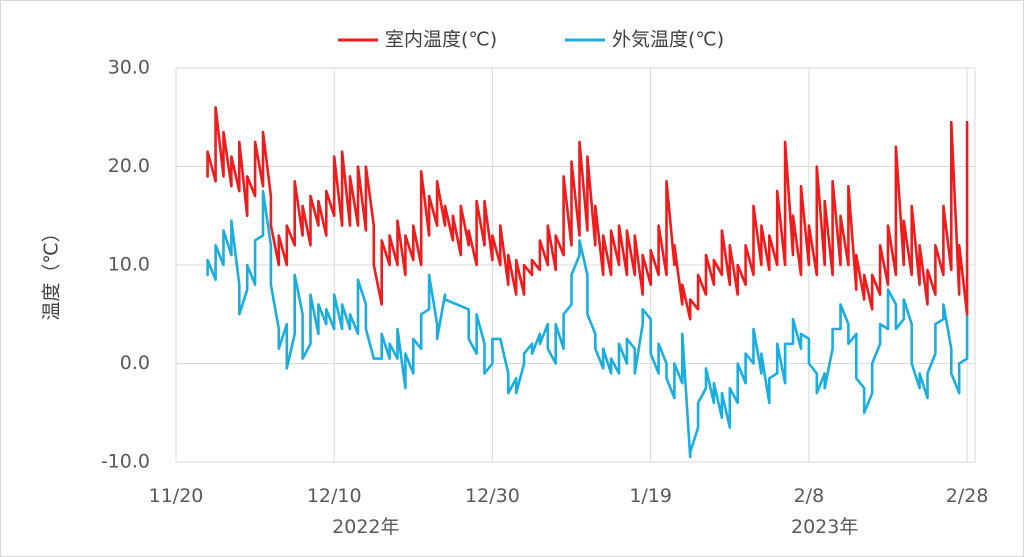 This screenshot has height=557, width=1024. What do you see at coordinates (129, 265) in the screenshot?
I see `y-tick-label: 10.0` at bounding box center [129, 265].